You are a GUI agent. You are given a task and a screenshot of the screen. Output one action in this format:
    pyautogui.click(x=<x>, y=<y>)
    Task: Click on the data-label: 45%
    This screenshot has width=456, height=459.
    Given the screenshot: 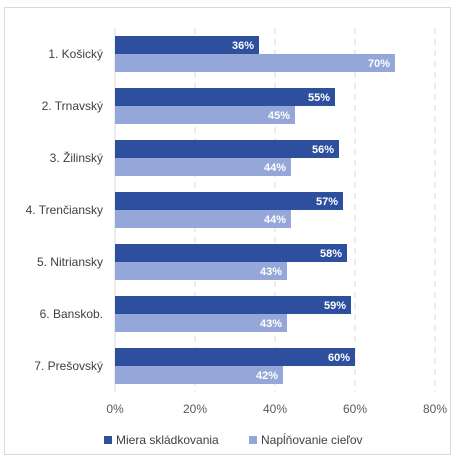 What is the action you would take?
    pyautogui.click(x=279, y=116)
    